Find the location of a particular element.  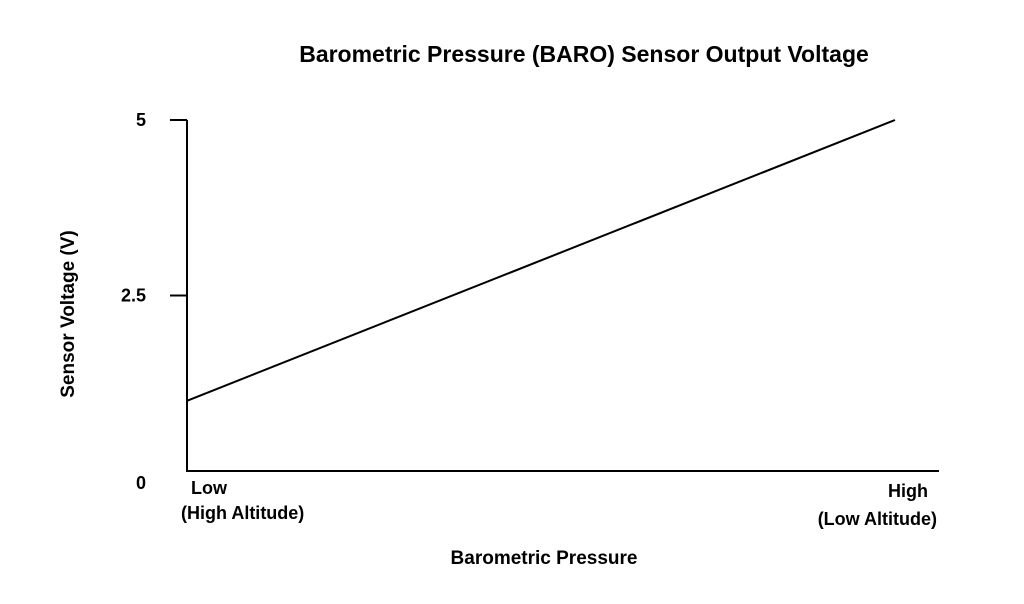

y-tick-label: 5 is located at coordinates (141, 120).